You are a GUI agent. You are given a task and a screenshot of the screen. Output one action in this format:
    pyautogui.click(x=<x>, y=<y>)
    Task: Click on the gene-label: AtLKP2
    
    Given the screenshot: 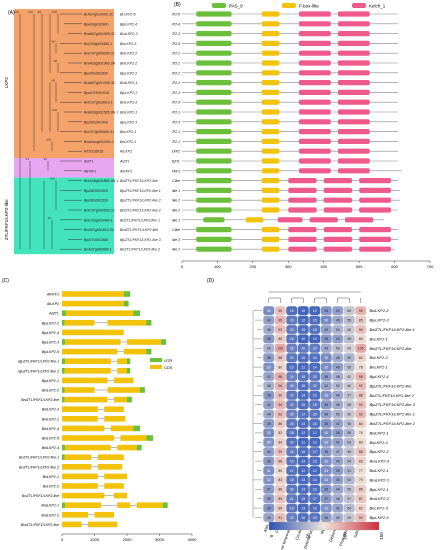 What is the action you would take?
    pyautogui.click(x=52, y=304)
    